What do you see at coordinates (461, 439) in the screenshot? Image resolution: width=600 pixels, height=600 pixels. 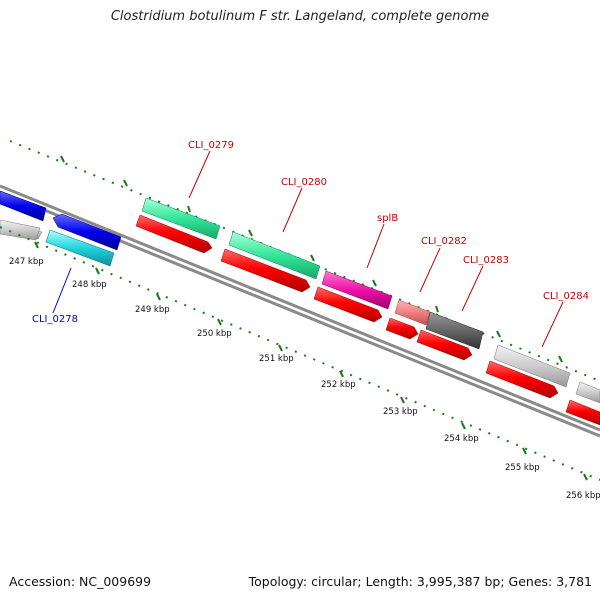 I see `tick-label: 254 kbp` at bounding box center [461, 439].